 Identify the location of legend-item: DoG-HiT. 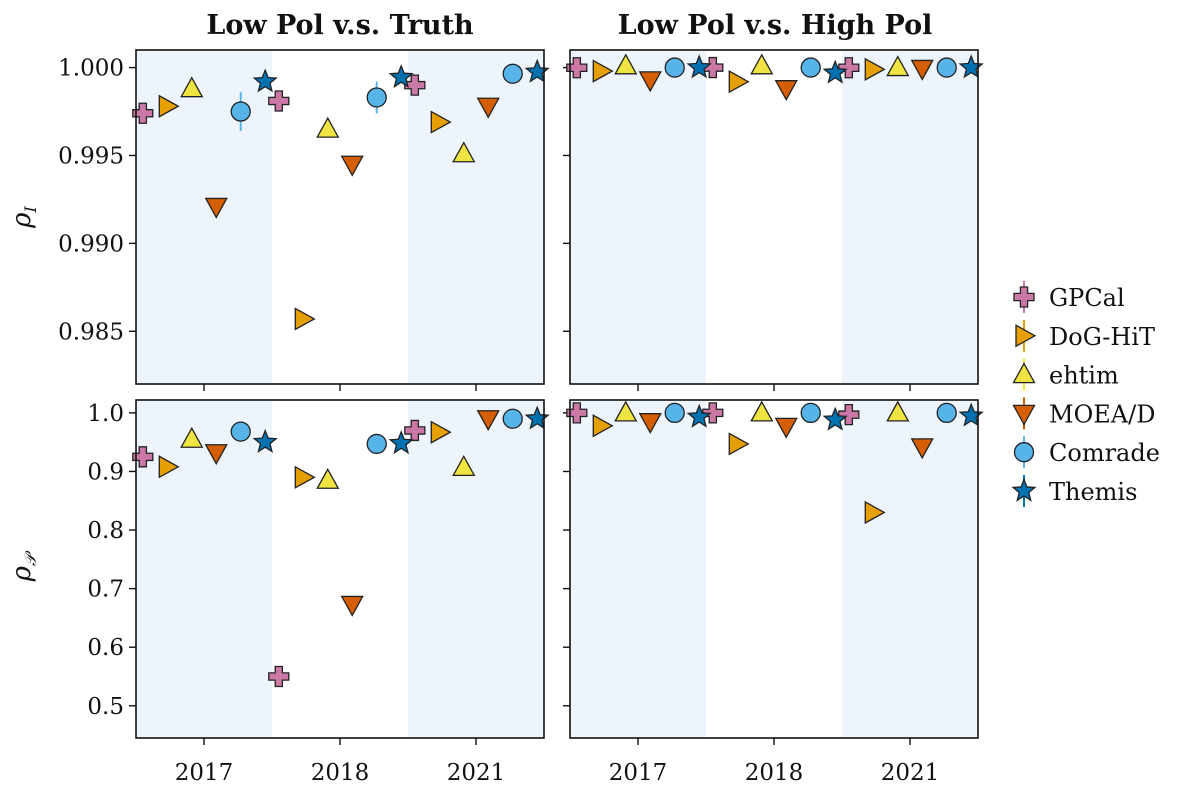
(1085, 335).